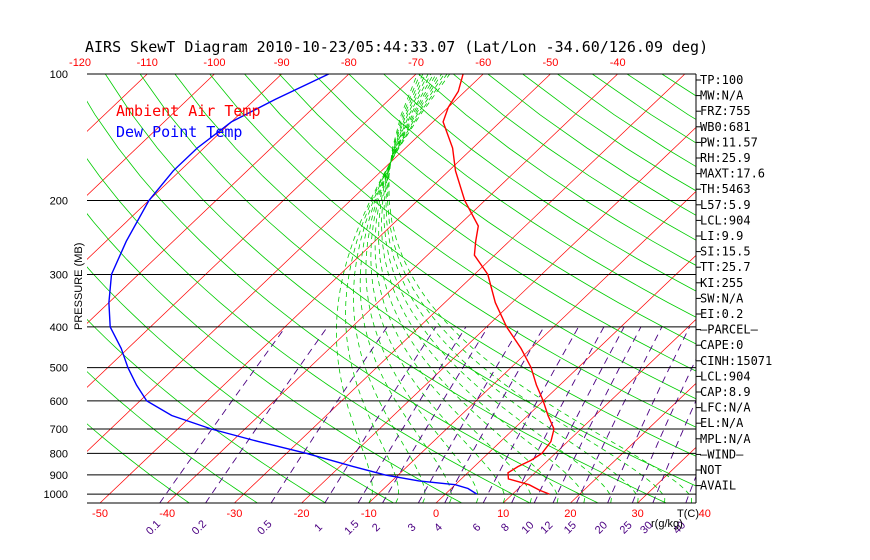 Image resolution: width=870 pixels, height=560 pixels. I want to click on y-axis-label: PRESSURE (MB), so click(79, 286).